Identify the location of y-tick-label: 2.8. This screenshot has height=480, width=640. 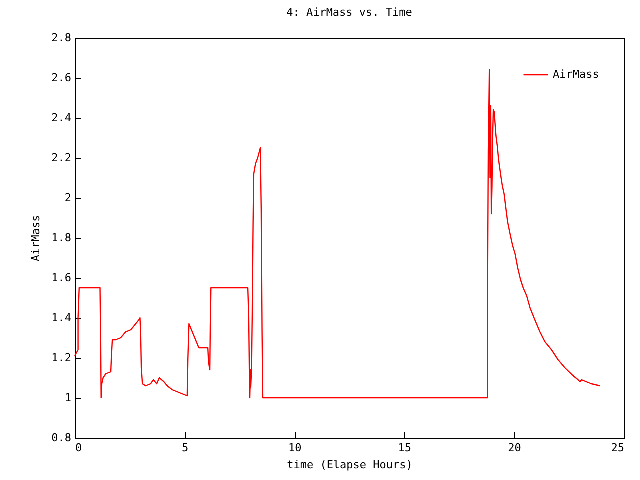
(62, 38).